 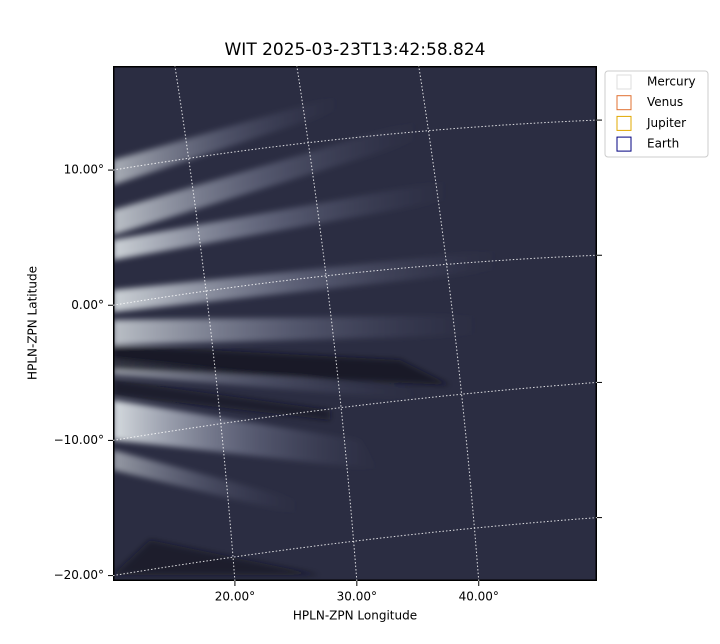 I want to click on chart-title: WIT 2025-03-23T13:42:58.824, so click(x=355, y=50).